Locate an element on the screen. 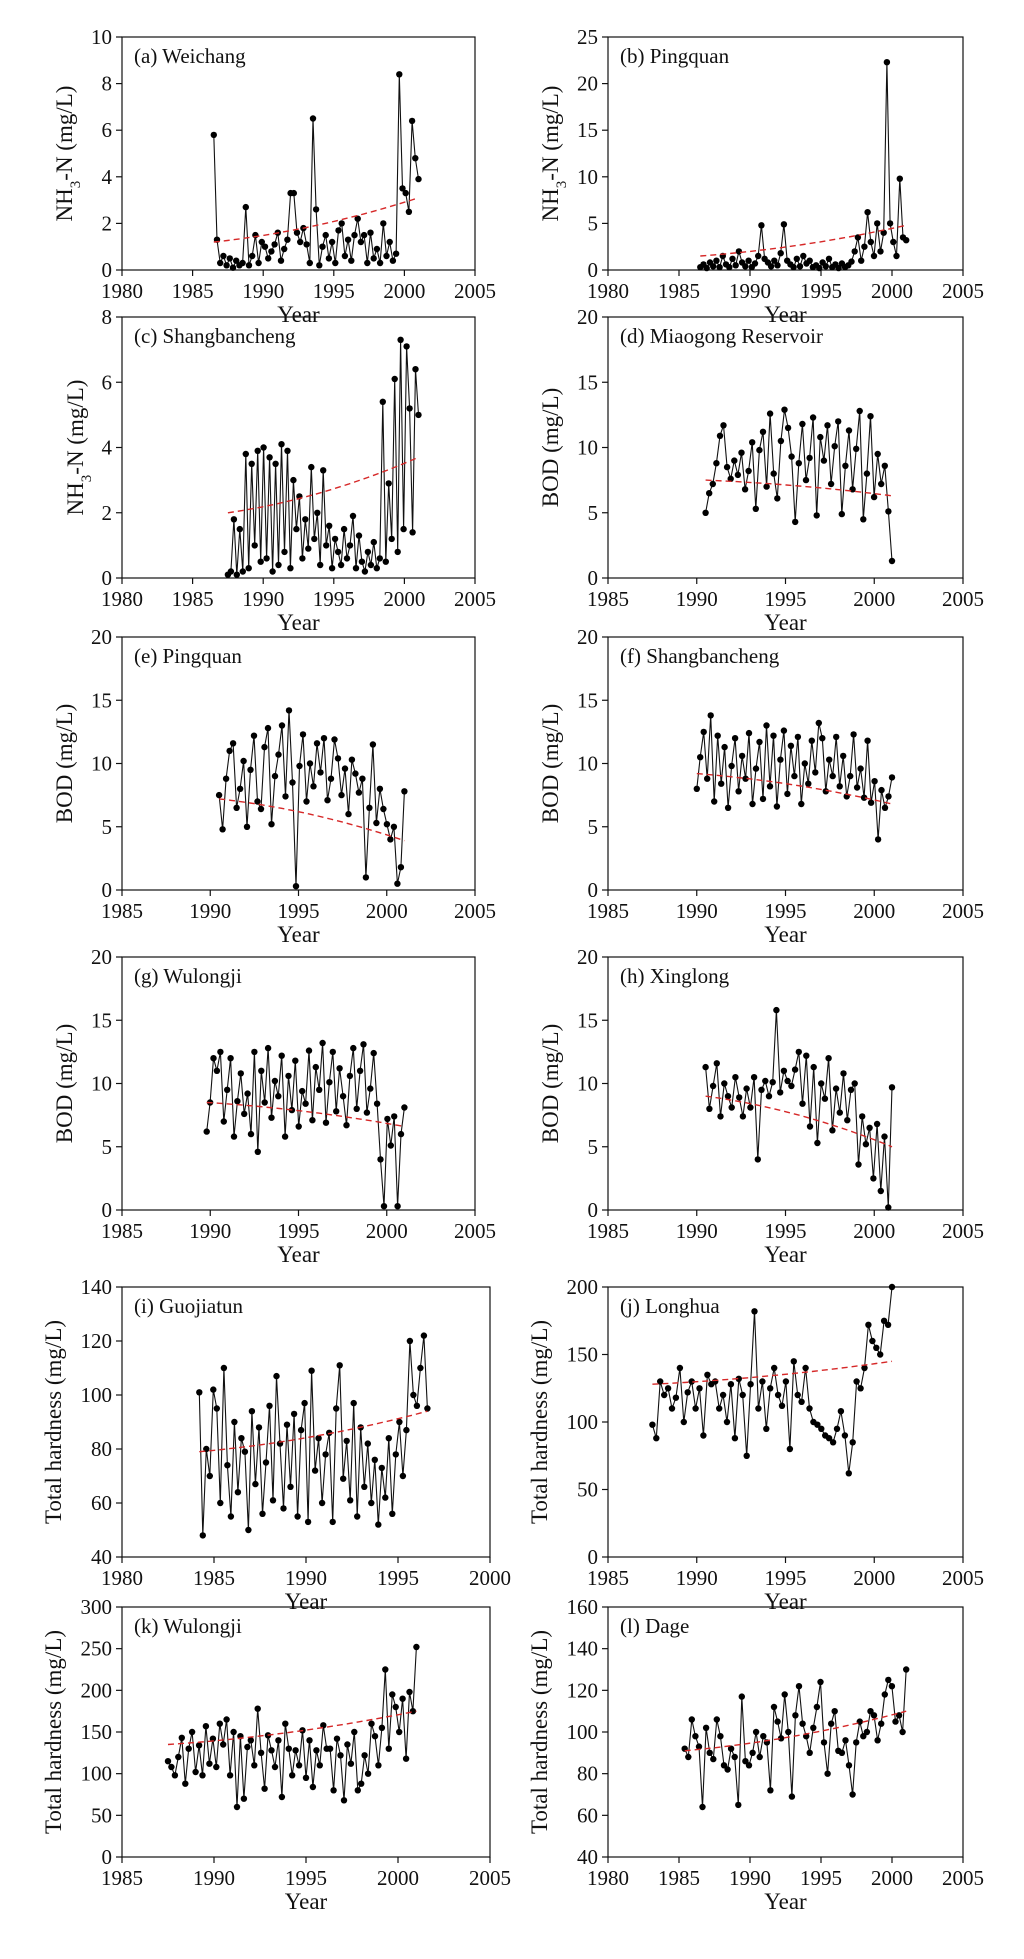  y-tick-label: 0 is located at coordinates (107, 890).